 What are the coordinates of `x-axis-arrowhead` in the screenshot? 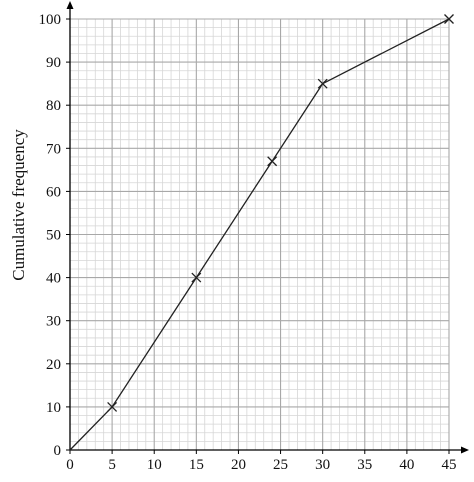 It's located at (465, 450).